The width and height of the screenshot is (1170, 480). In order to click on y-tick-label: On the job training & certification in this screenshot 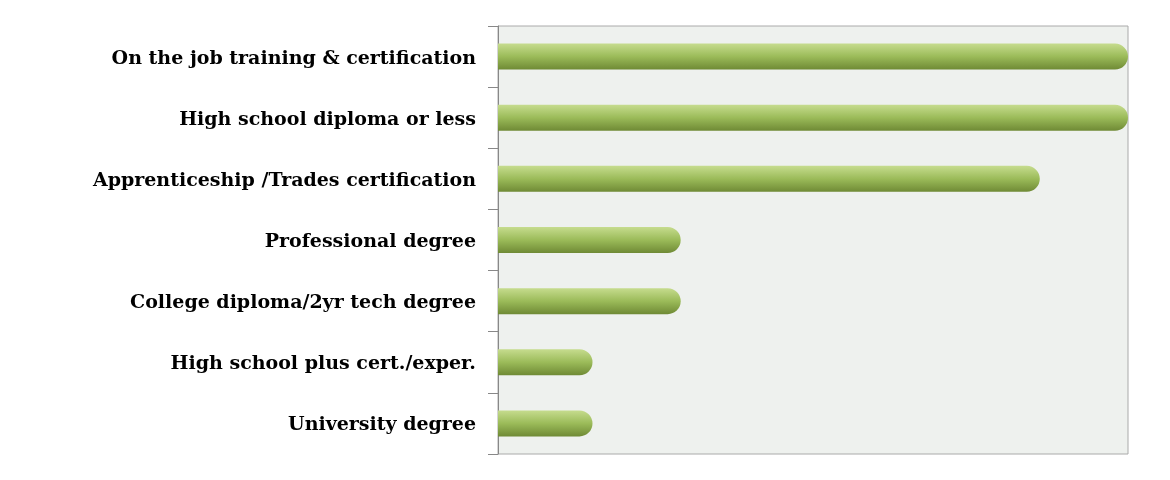, I will do `click(294, 56)`.